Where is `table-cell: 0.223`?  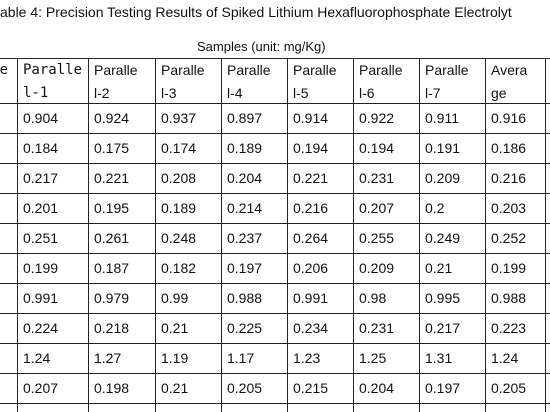 table-cell: 0.223 is located at coordinates (509, 328).